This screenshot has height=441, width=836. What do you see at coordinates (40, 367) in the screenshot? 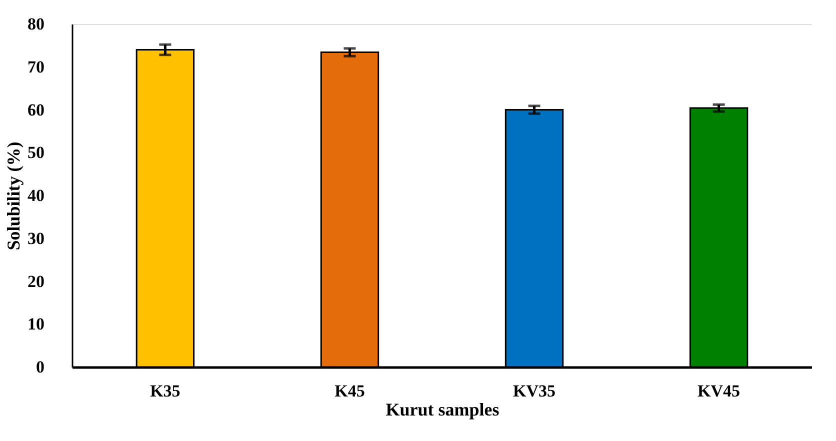
I see `y-tick-label: 0` at bounding box center [40, 367].